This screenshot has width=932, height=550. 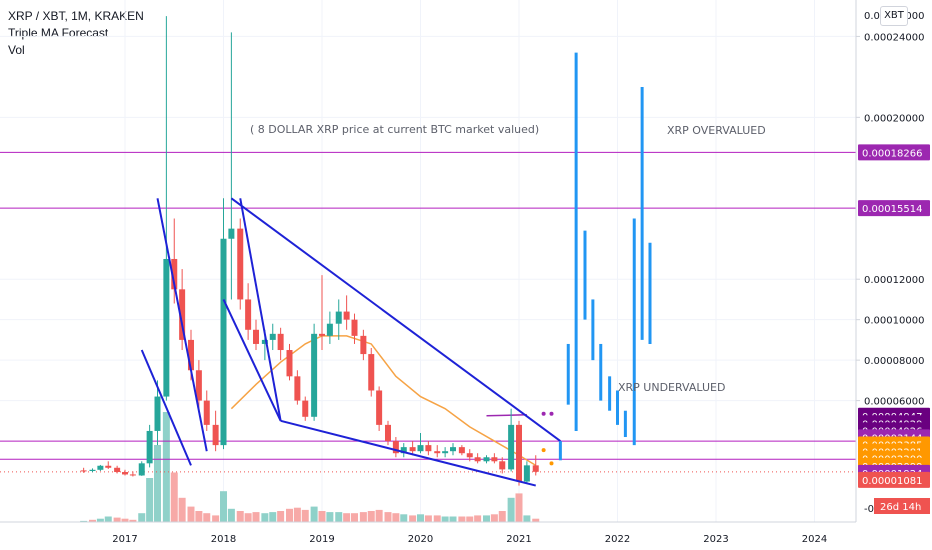 I want to click on countdown-label: 26d 14h, so click(x=900, y=507).